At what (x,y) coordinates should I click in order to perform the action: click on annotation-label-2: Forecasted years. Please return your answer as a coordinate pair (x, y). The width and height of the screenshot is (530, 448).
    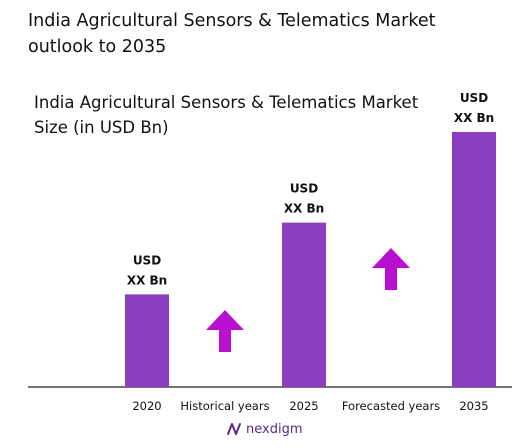
    Looking at the image, I should click on (391, 406).